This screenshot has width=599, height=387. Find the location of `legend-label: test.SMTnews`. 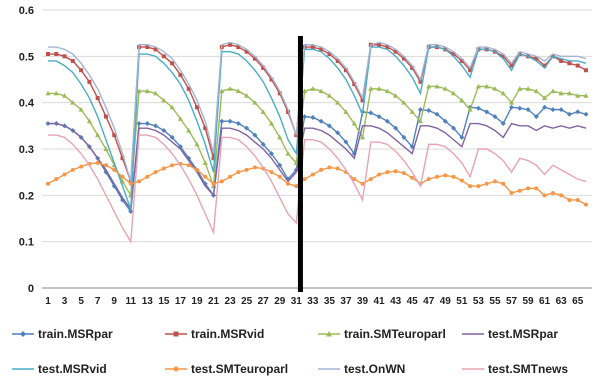

legend-label: test.SMTnews is located at coordinates (528, 369).